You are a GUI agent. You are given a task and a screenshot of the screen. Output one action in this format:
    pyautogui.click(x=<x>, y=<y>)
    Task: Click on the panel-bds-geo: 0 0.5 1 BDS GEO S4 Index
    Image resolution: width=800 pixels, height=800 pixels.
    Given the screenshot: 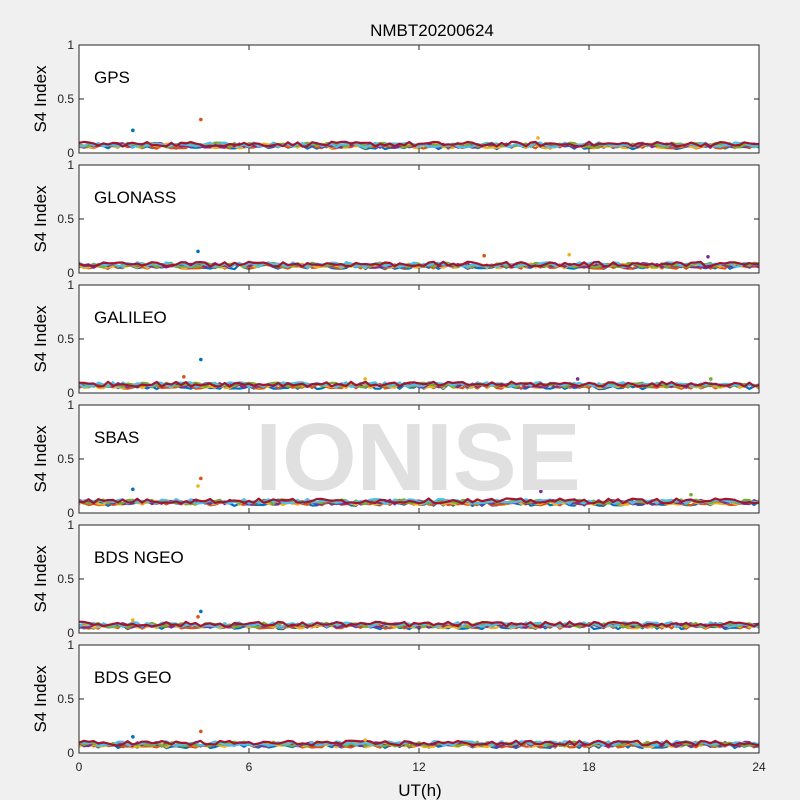 What is the action you would take?
    pyautogui.click(x=395, y=699)
    